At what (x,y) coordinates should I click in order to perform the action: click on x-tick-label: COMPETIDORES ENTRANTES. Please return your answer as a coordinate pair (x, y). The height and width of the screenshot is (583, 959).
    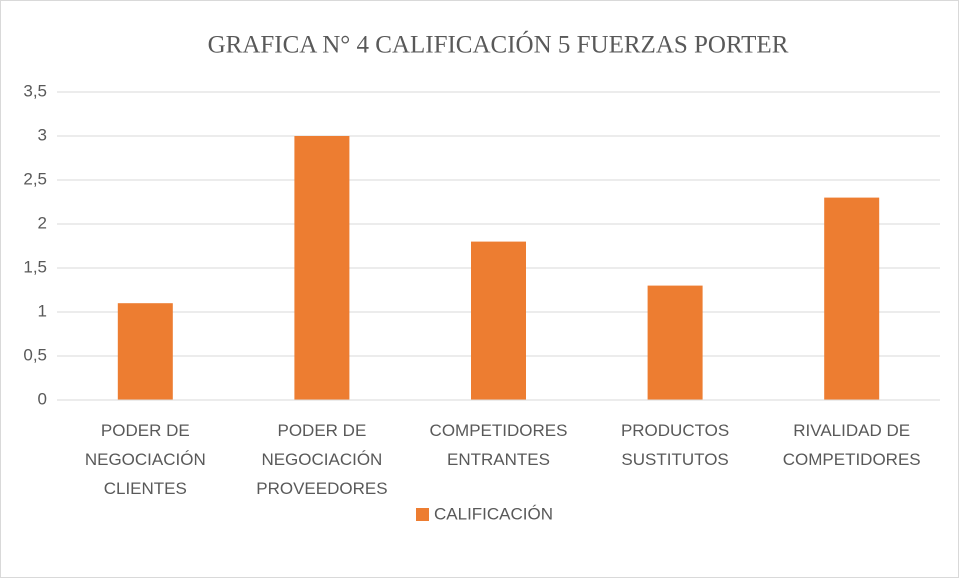
    Looking at the image, I should click on (498, 445).